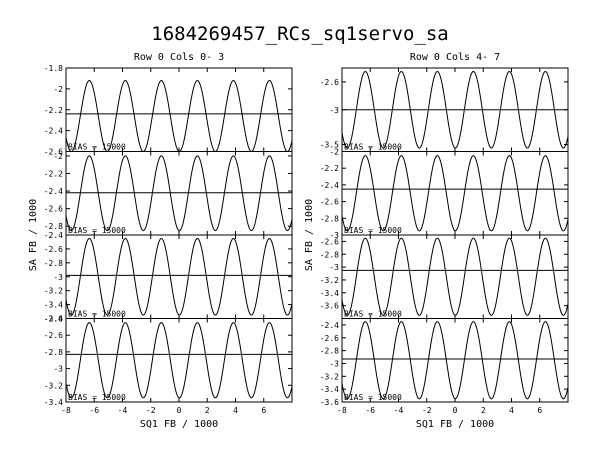 The image size is (600, 450). I want to click on column-title: Row 0 Cols 0- 3, so click(179, 57).